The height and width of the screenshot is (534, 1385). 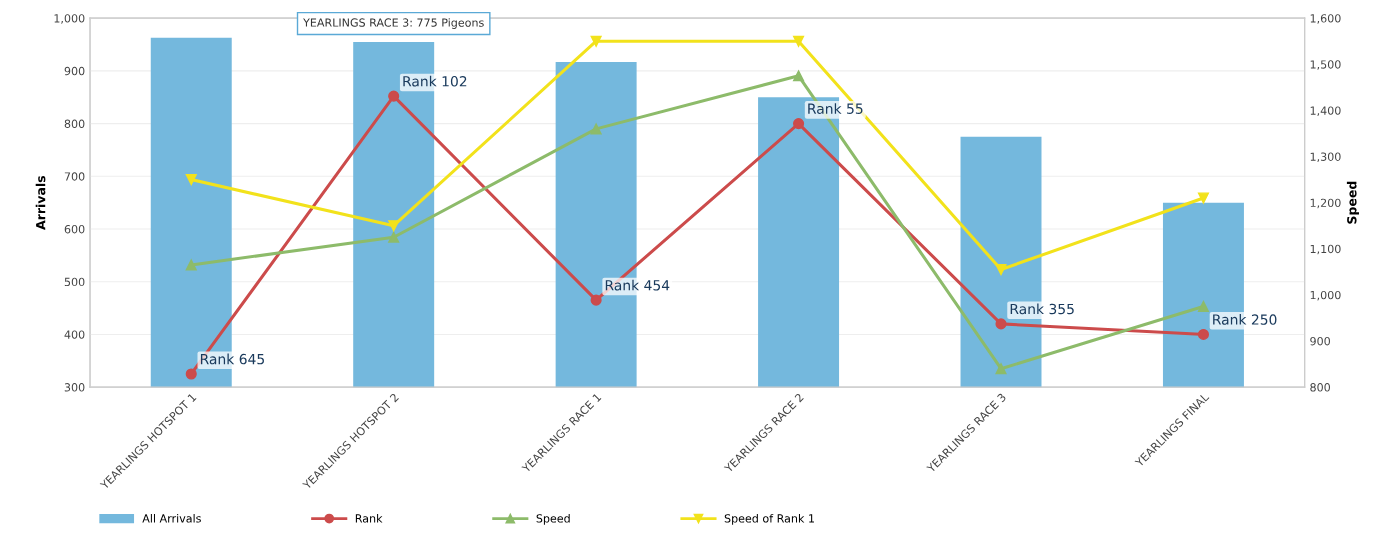 I want to click on y-tick-label: 300, so click(x=74, y=387).